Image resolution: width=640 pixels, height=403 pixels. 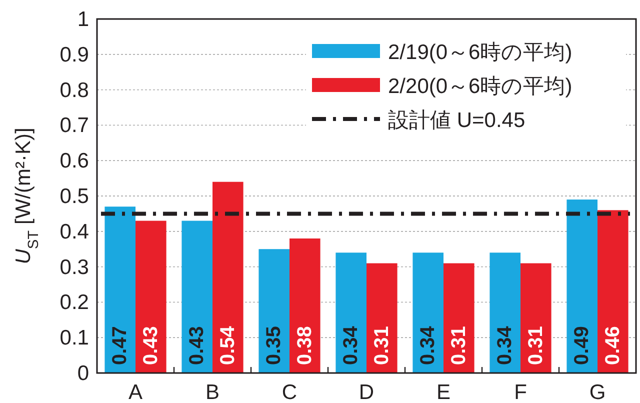 I want to click on legend-label: 設計値 U=0.45, so click(x=457, y=120).